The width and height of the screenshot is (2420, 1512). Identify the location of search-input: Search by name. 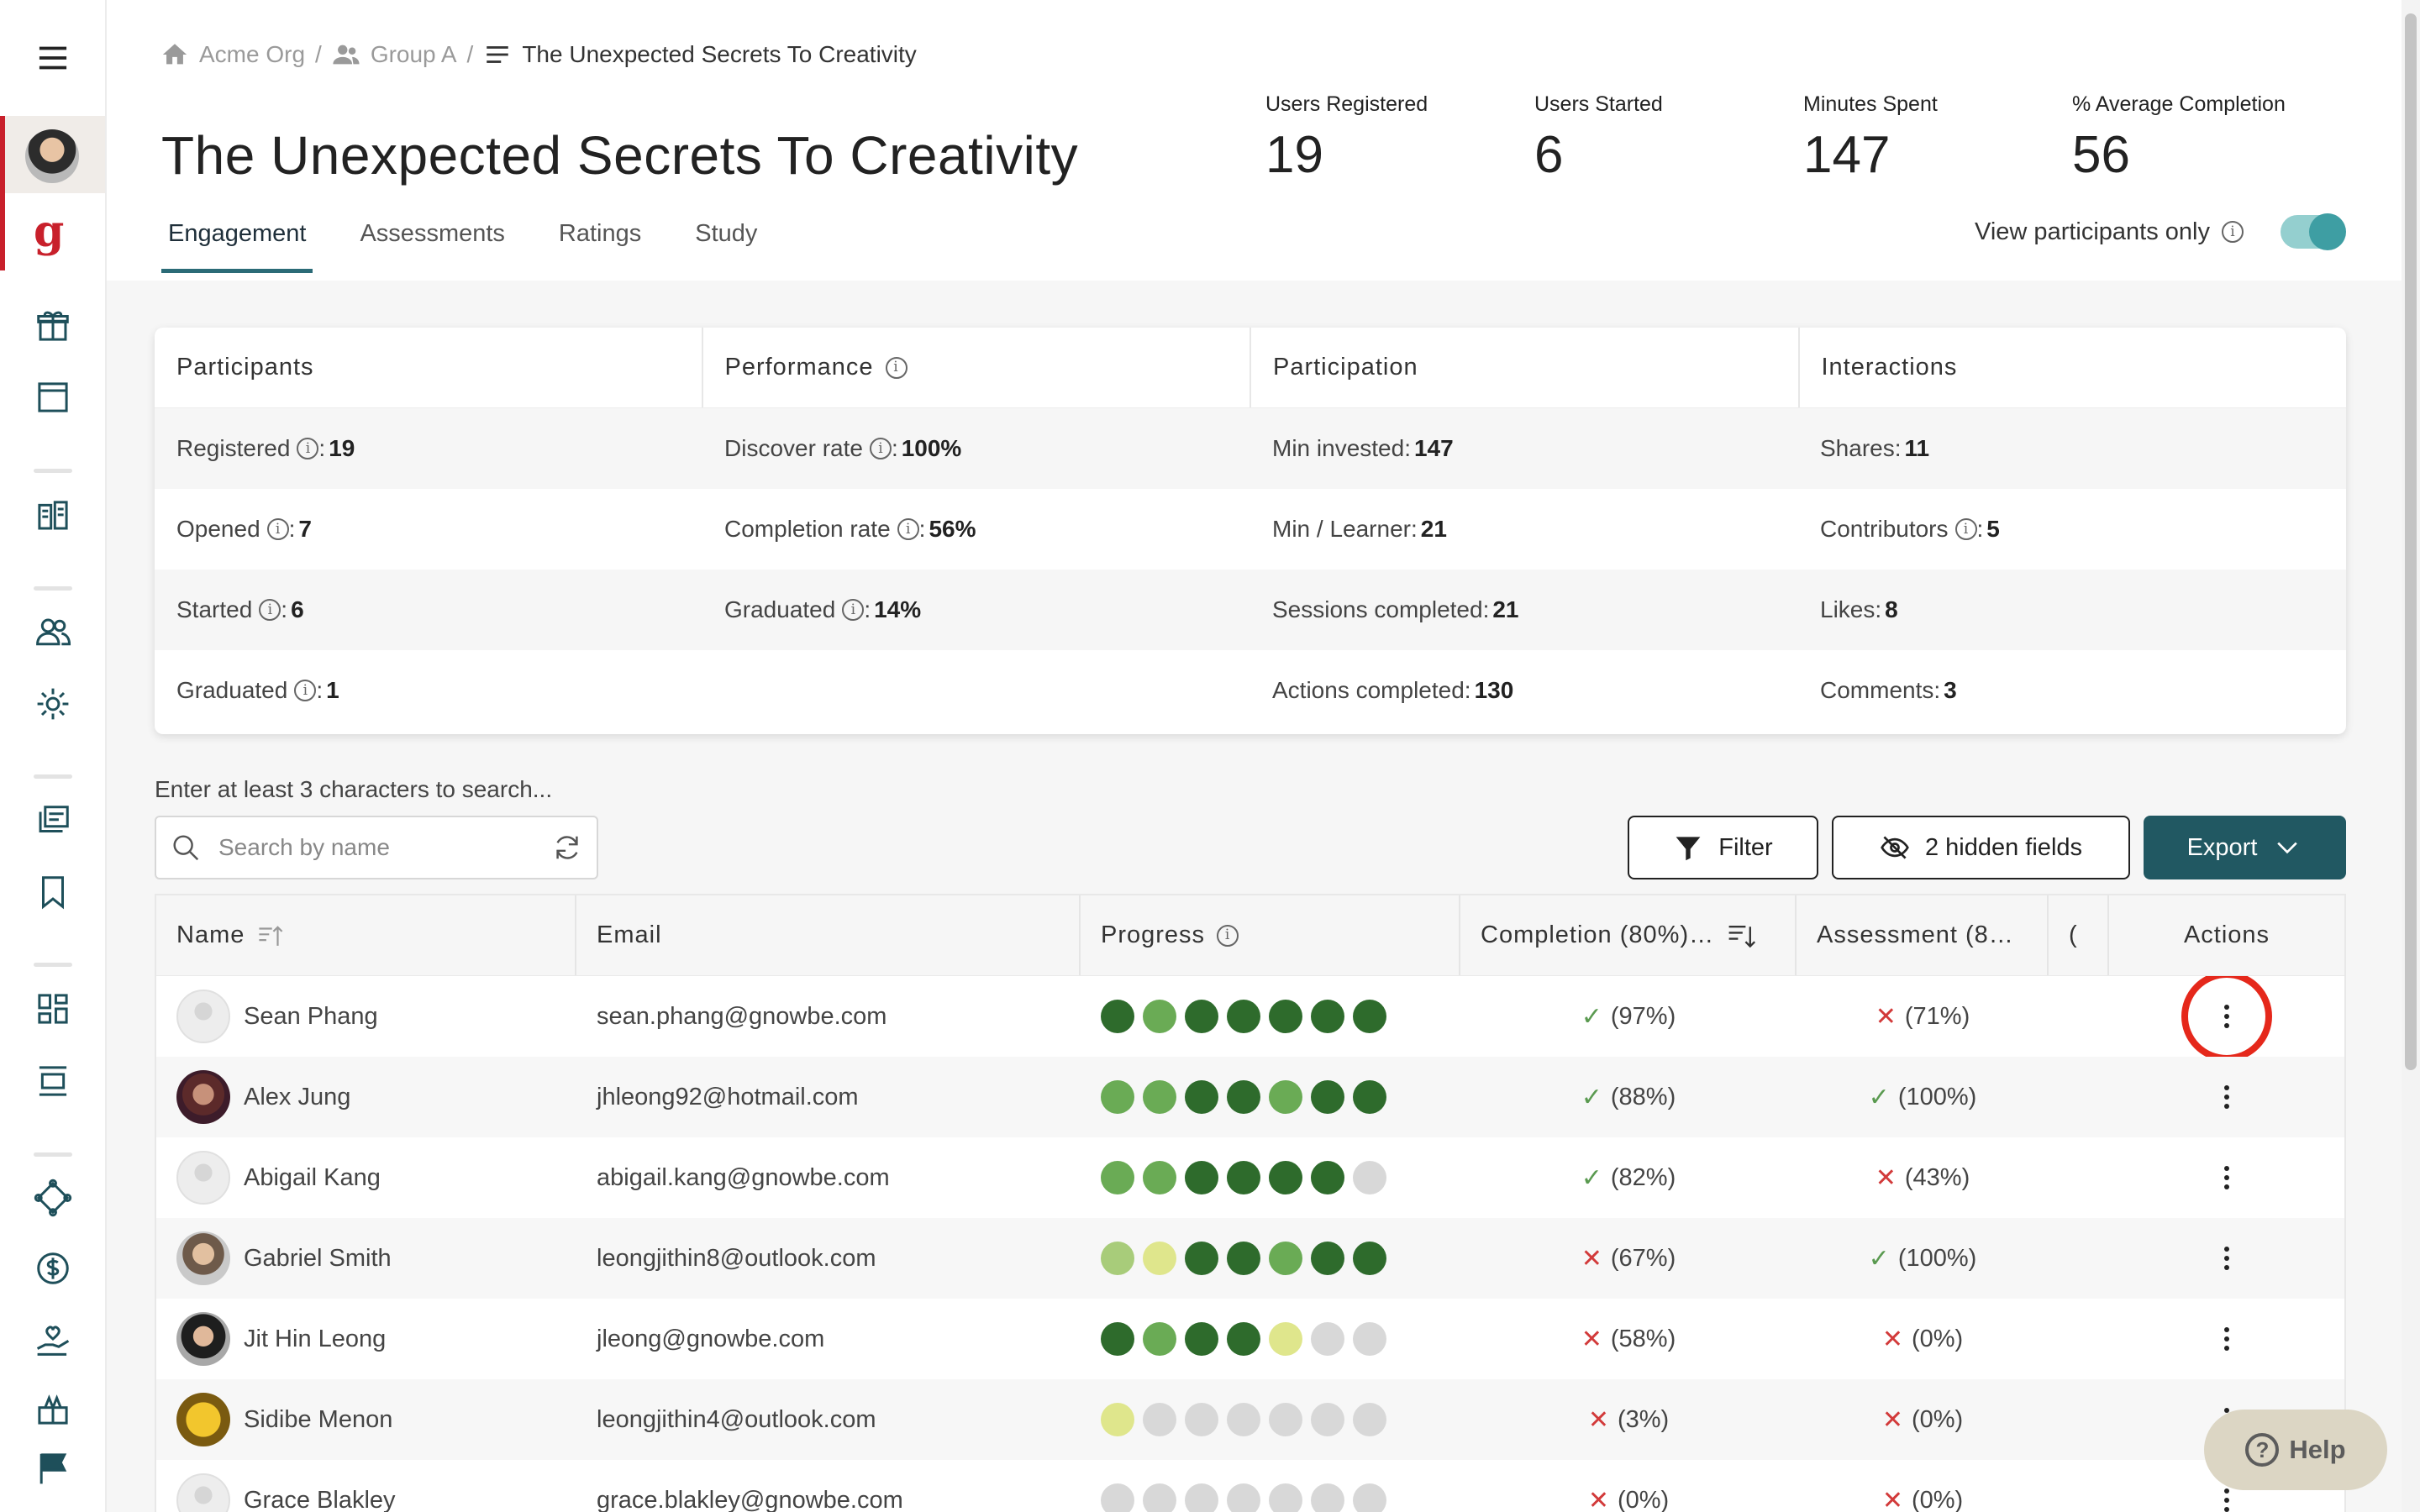
(376, 847).